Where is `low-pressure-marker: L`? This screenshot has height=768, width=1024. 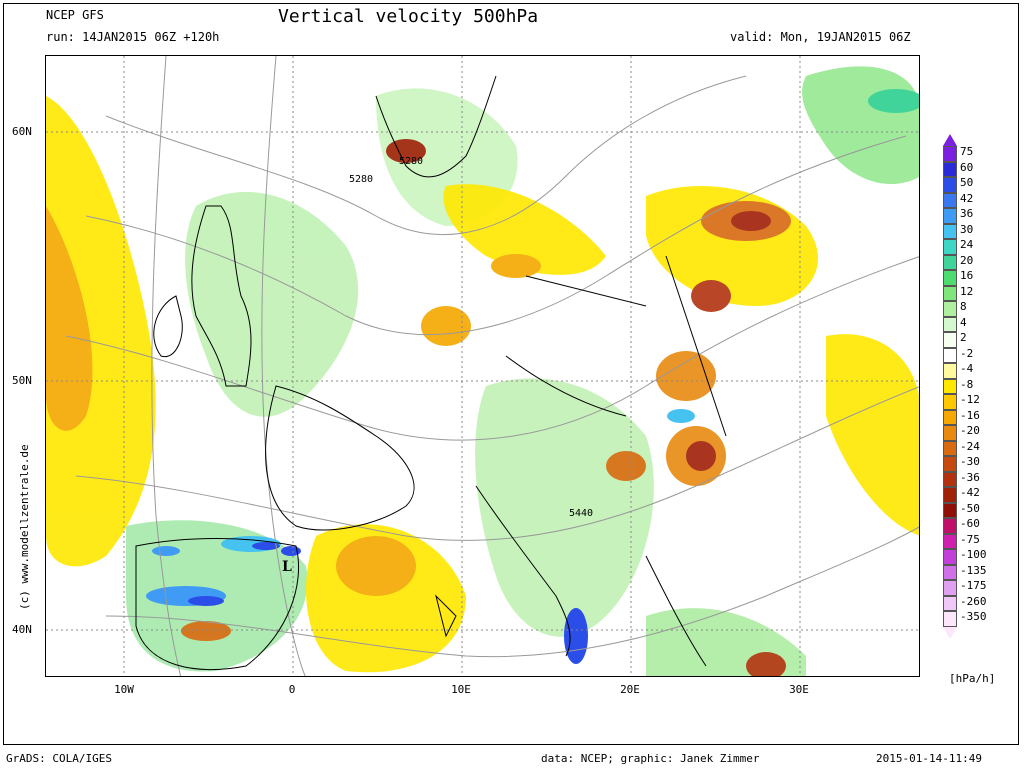 low-pressure-marker: L is located at coordinates (287, 567).